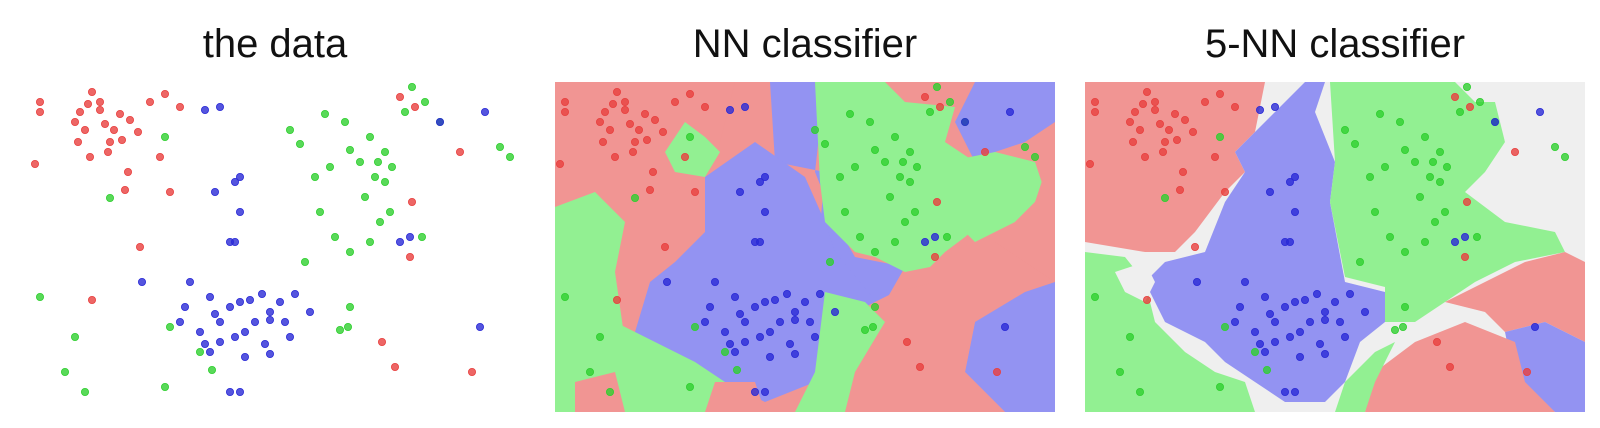  I want to click on nn-region-red-top, so click(645, 147).